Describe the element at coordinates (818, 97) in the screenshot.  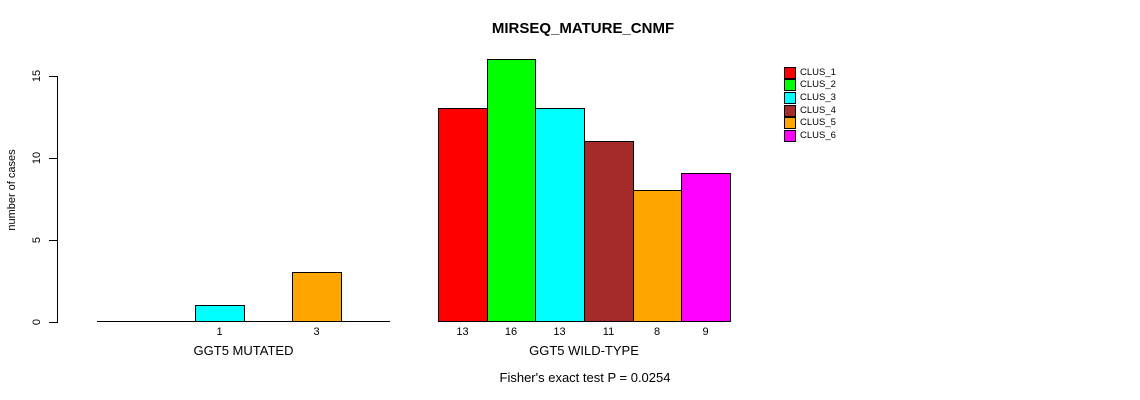
I see `legend-label: CLUS_3` at that location.